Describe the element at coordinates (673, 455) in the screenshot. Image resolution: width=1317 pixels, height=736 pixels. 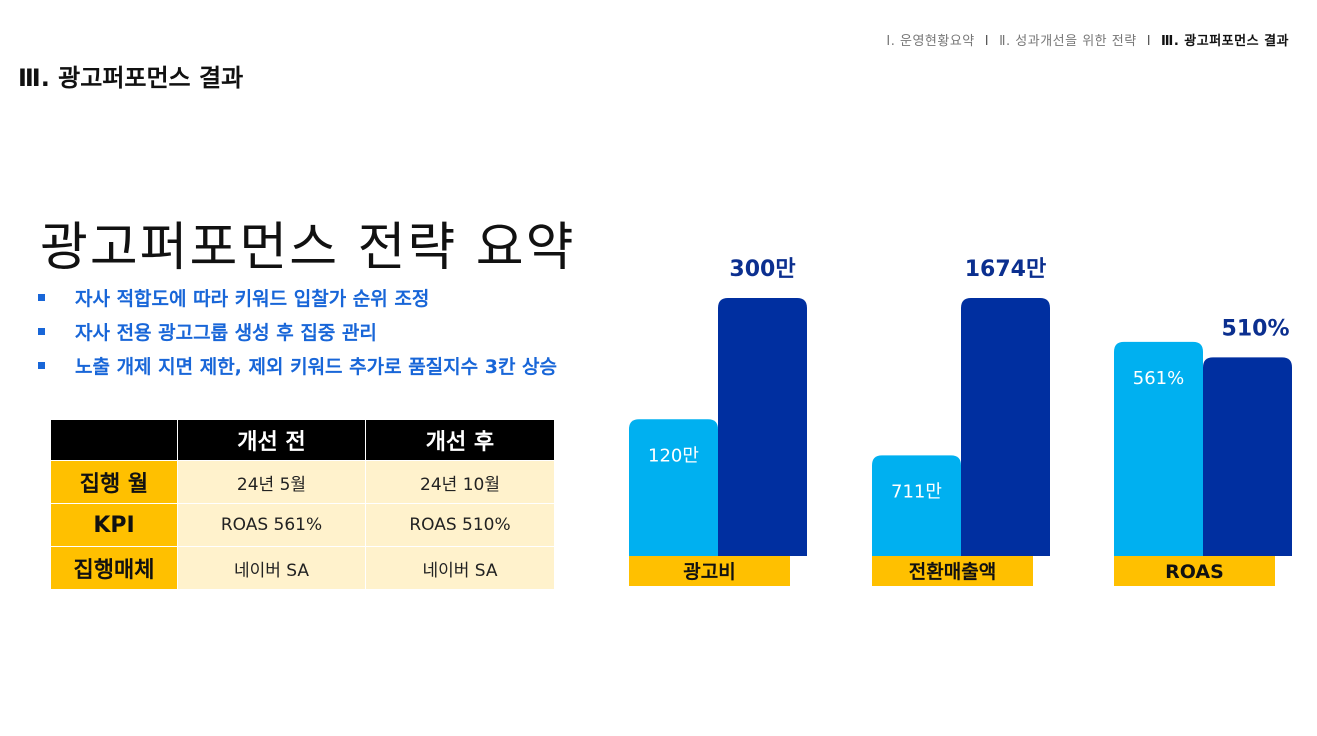
I see `bar-before-label: 120만` at that location.